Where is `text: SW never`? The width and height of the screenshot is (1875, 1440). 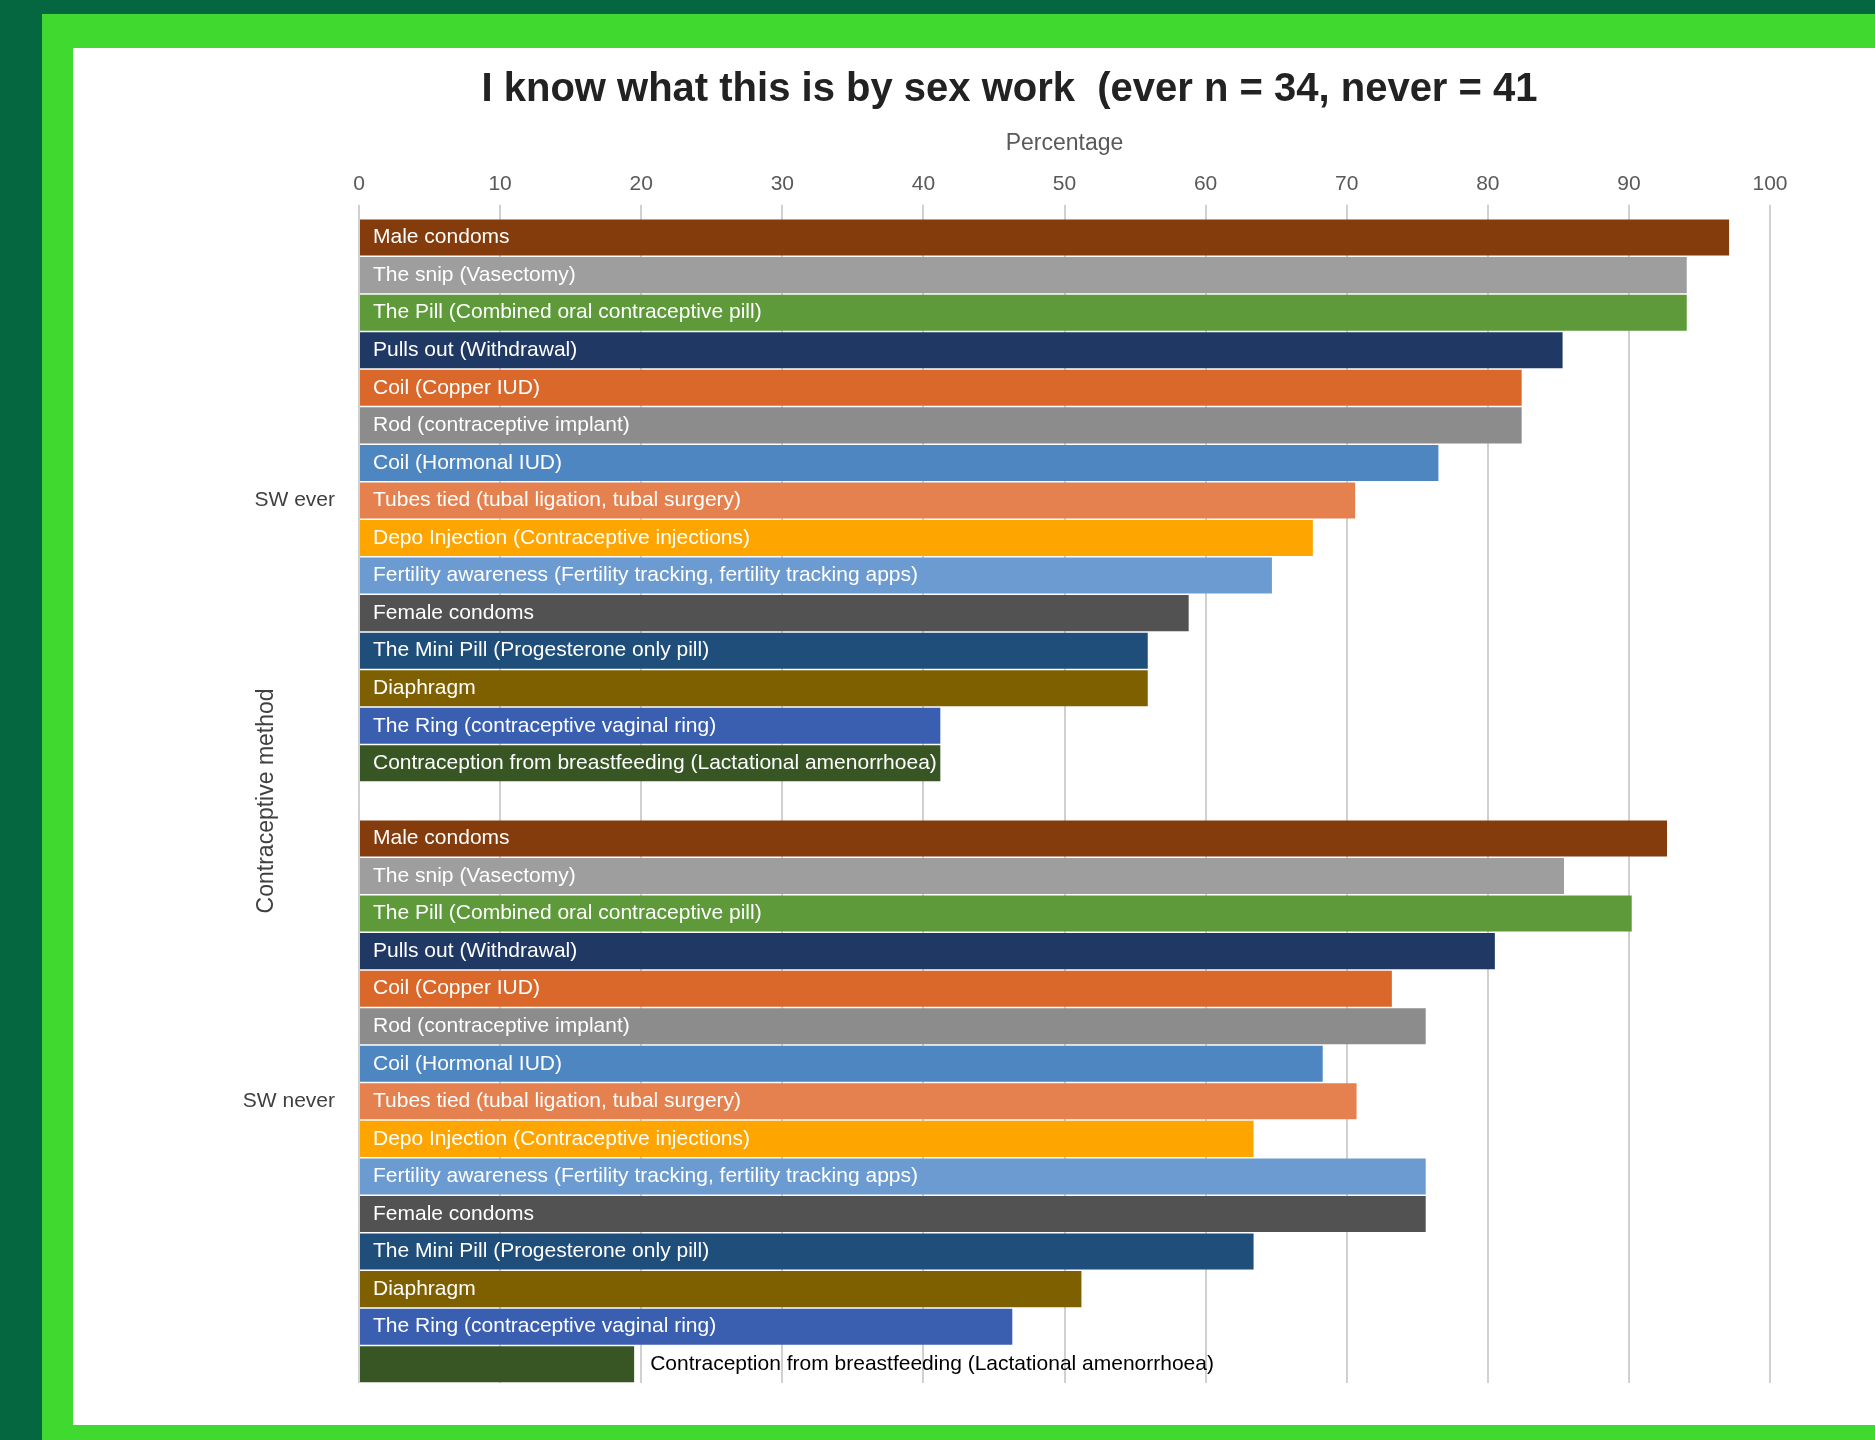 text: SW never is located at coordinates (288, 1100).